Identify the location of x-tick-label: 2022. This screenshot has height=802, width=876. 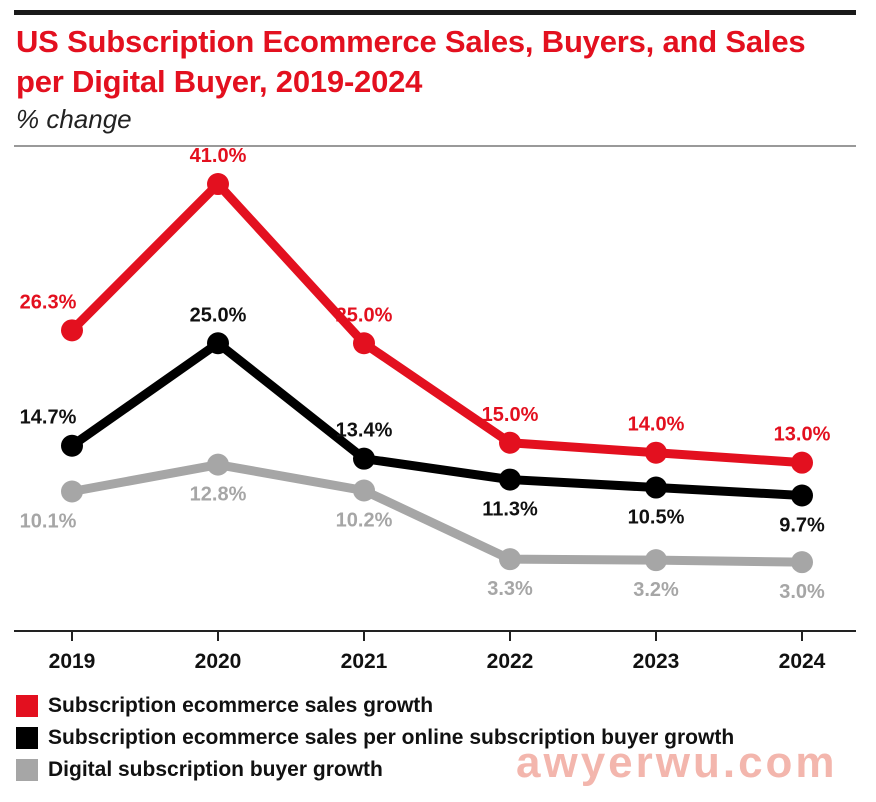
(510, 661).